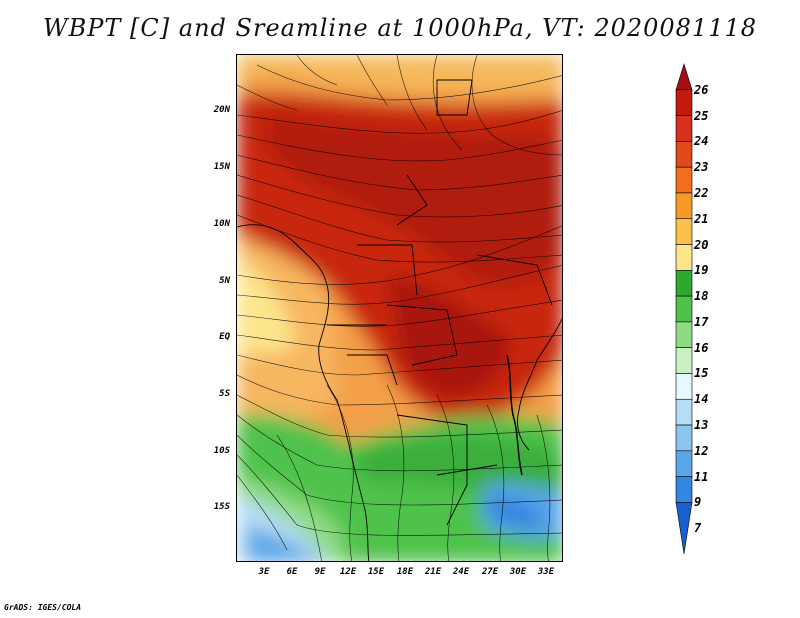 This screenshot has height=618, width=800. What do you see at coordinates (518, 572) in the screenshot?
I see `lon-label-30e: 30E` at bounding box center [518, 572].